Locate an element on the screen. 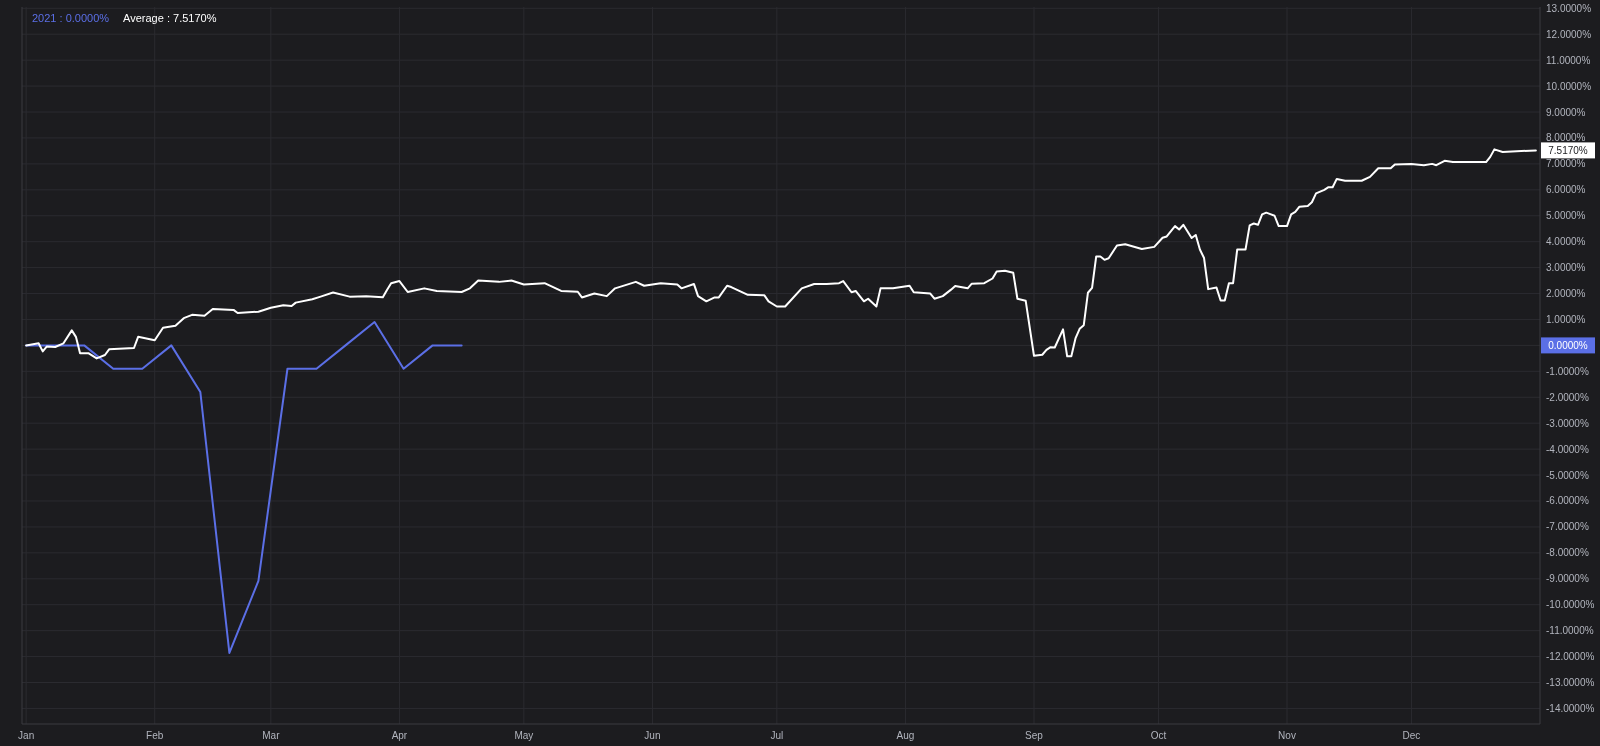 The width and height of the screenshot is (1600, 746). y-tick-label: -4.0000% is located at coordinates (1567, 449).